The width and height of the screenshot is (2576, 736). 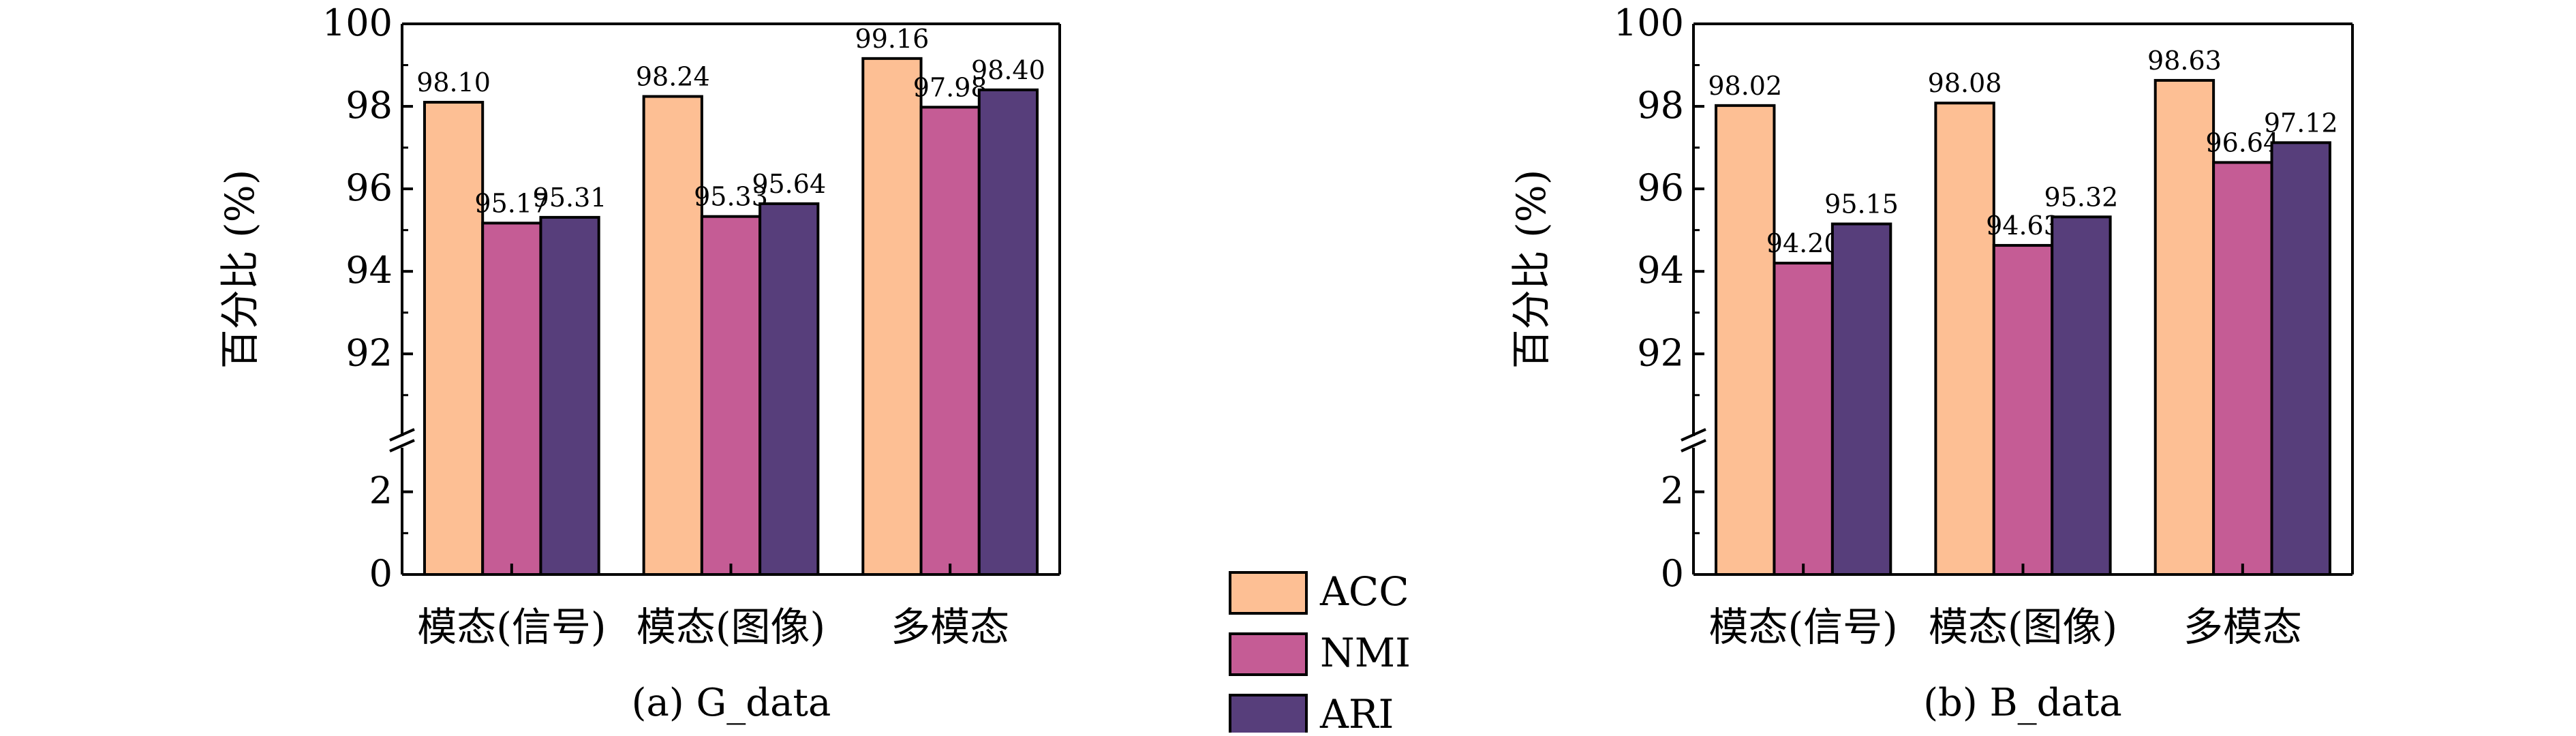 What do you see at coordinates (1268, 715) in the screenshot?
I see `legend-swatch-ari` at bounding box center [1268, 715].